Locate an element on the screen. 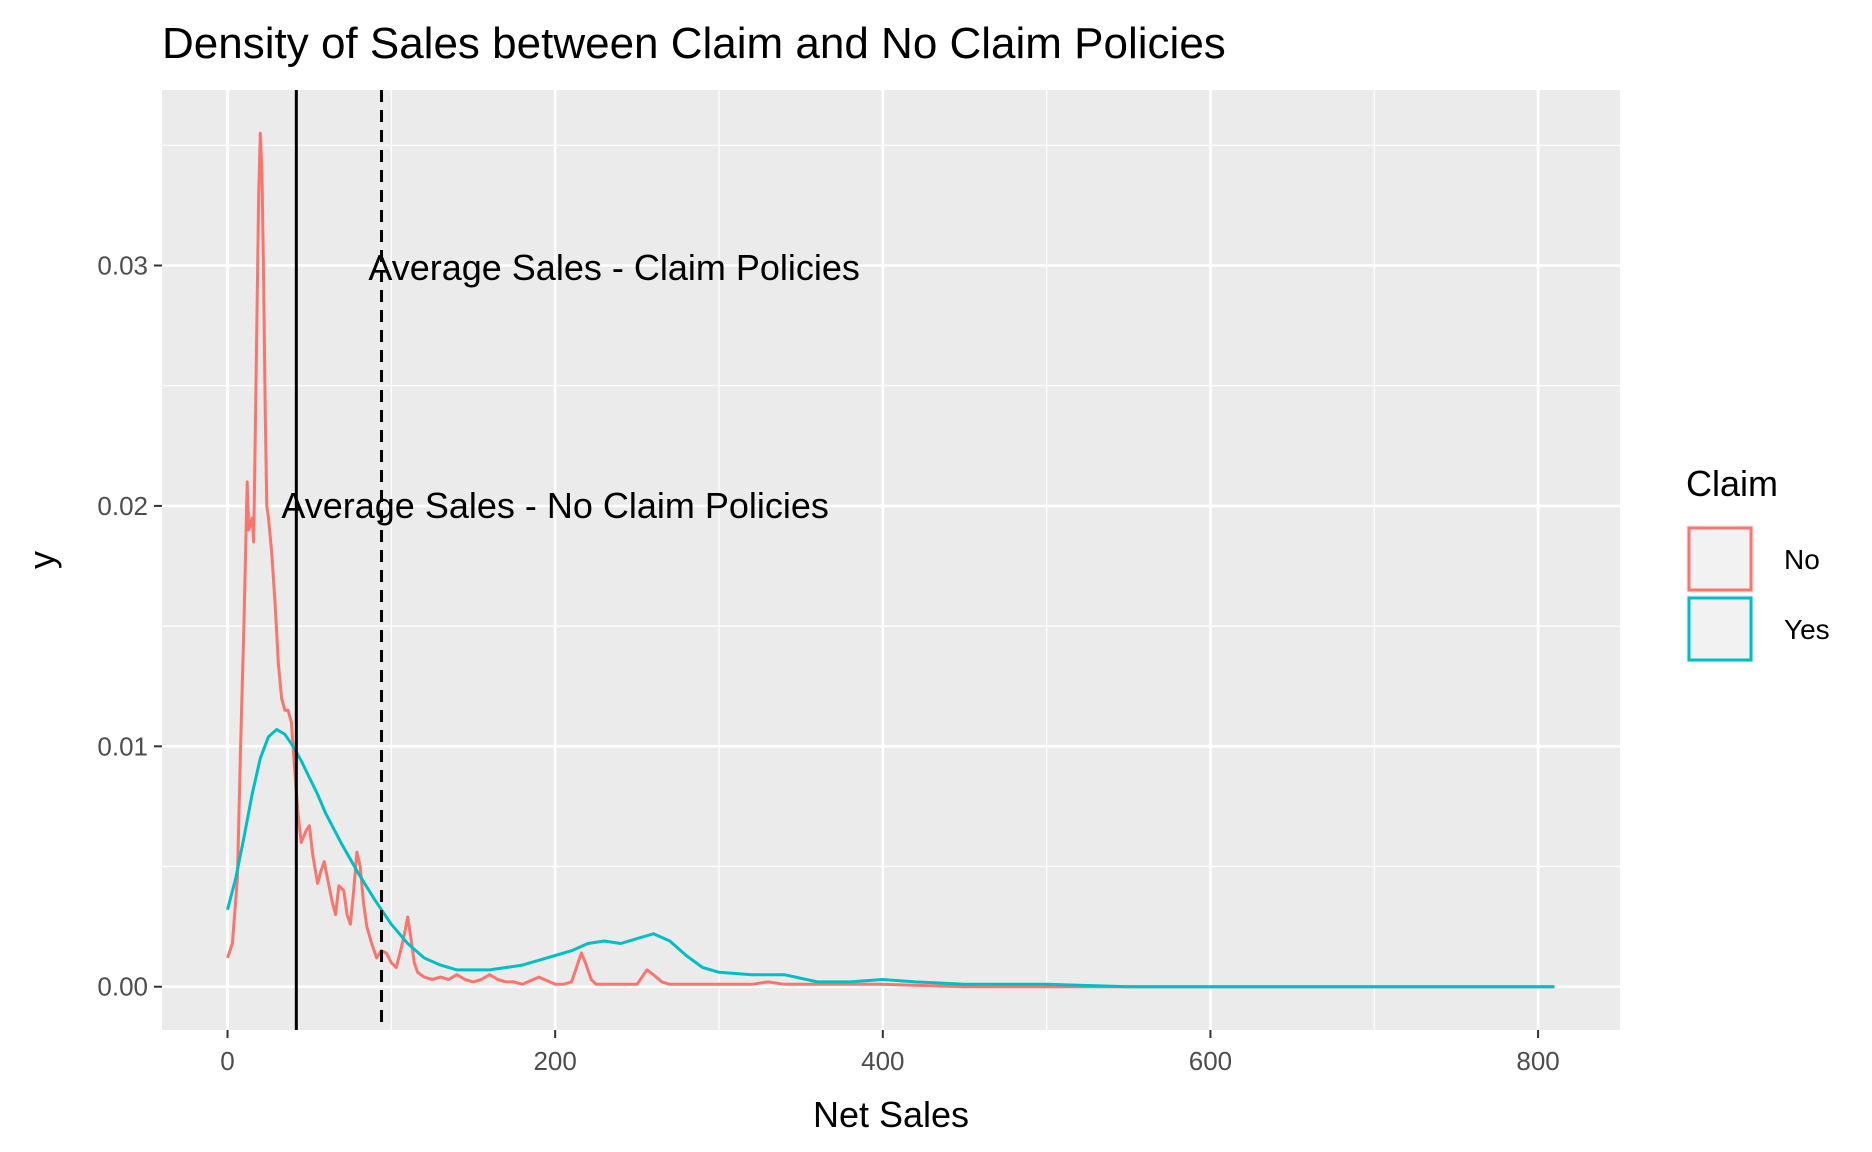  legend-title: Claim is located at coordinates (1732, 483).